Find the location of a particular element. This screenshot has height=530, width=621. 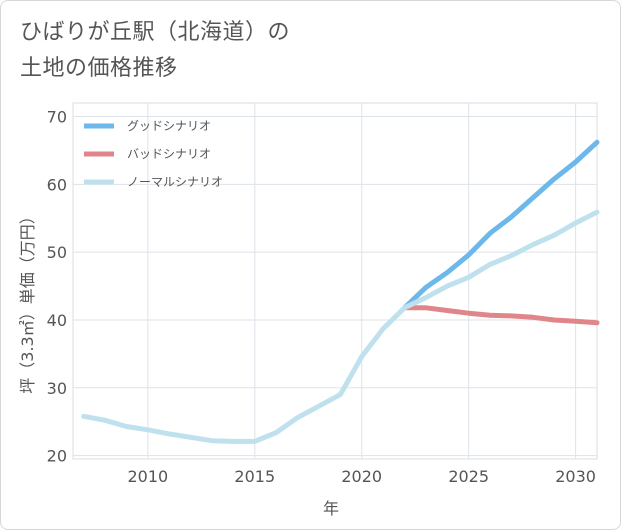

chart-title-line-2: 土地の価格推移 is located at coordinates (99, 68).